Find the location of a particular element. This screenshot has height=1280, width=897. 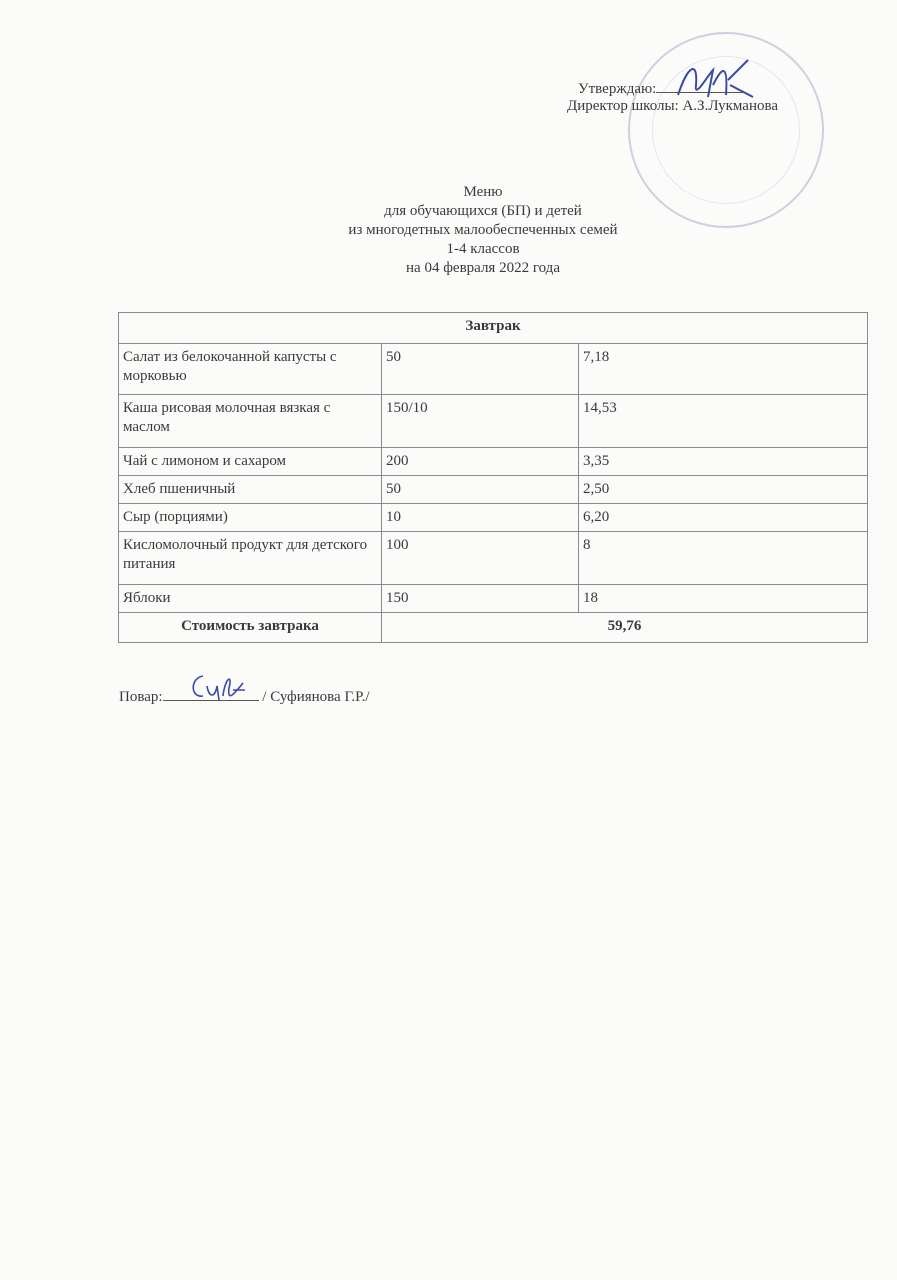

table-row: Хлеб пшеничный 50 2,50 is located at coordinates (493, 489).